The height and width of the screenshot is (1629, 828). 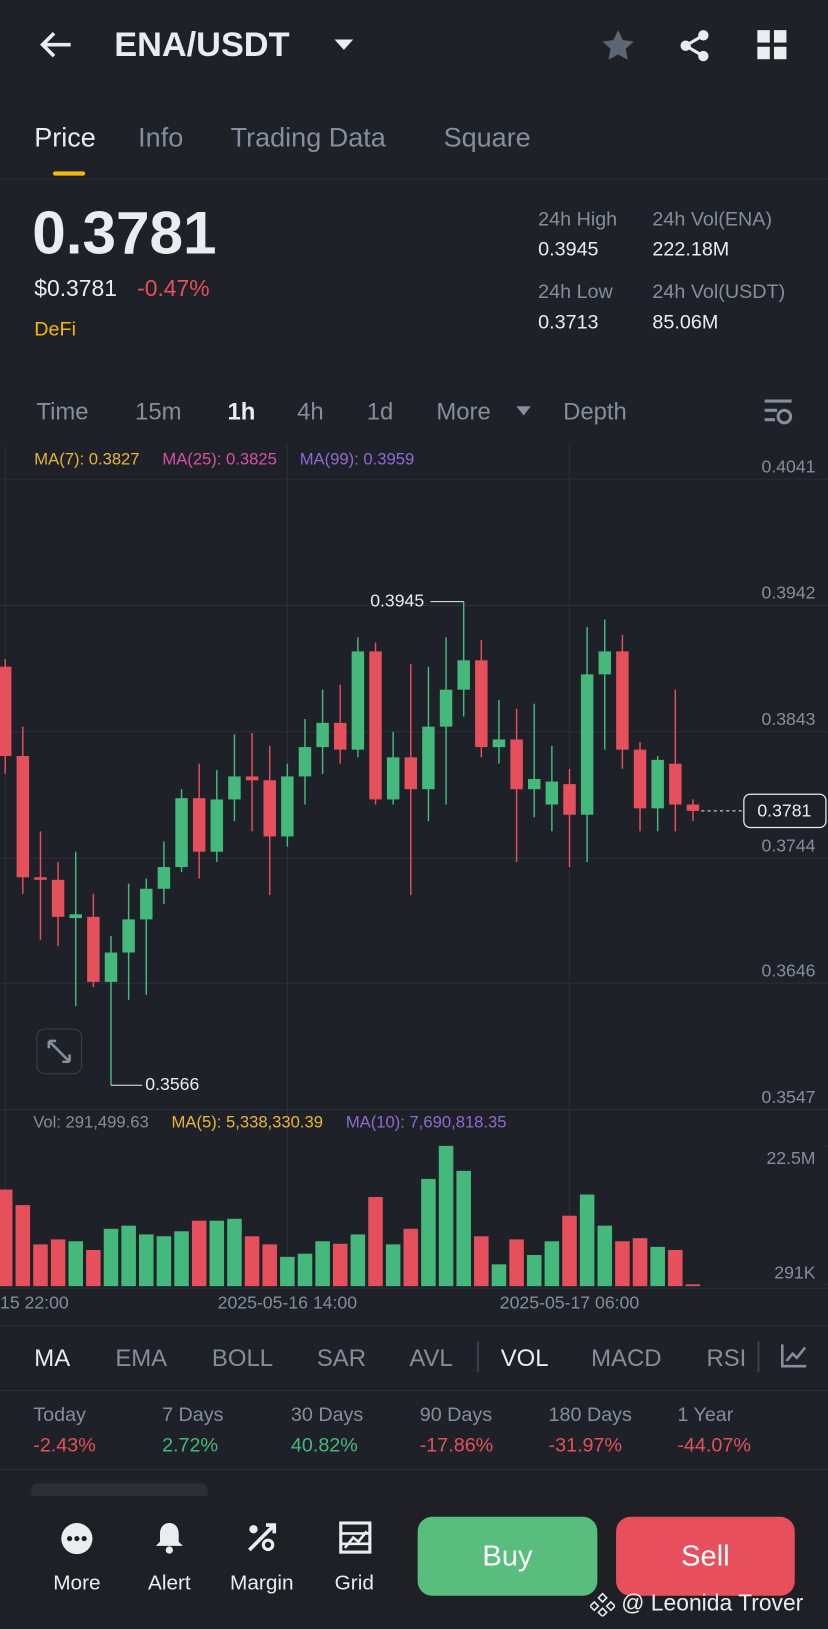 What do you see at coordinates (694, 45) in the screenshot?
I see `share-icon` at bounding box center [694, 45].